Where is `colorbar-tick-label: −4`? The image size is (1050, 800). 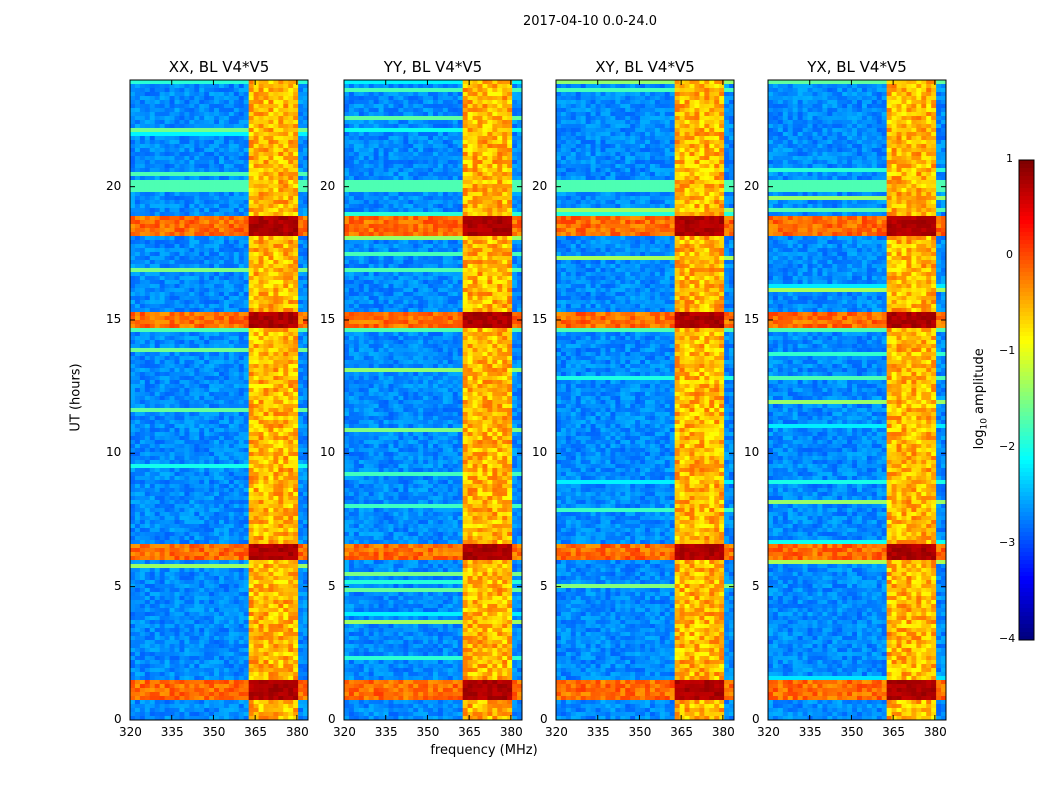
colorbar-tick-label: −4 is located at coordinates (1007, 638).